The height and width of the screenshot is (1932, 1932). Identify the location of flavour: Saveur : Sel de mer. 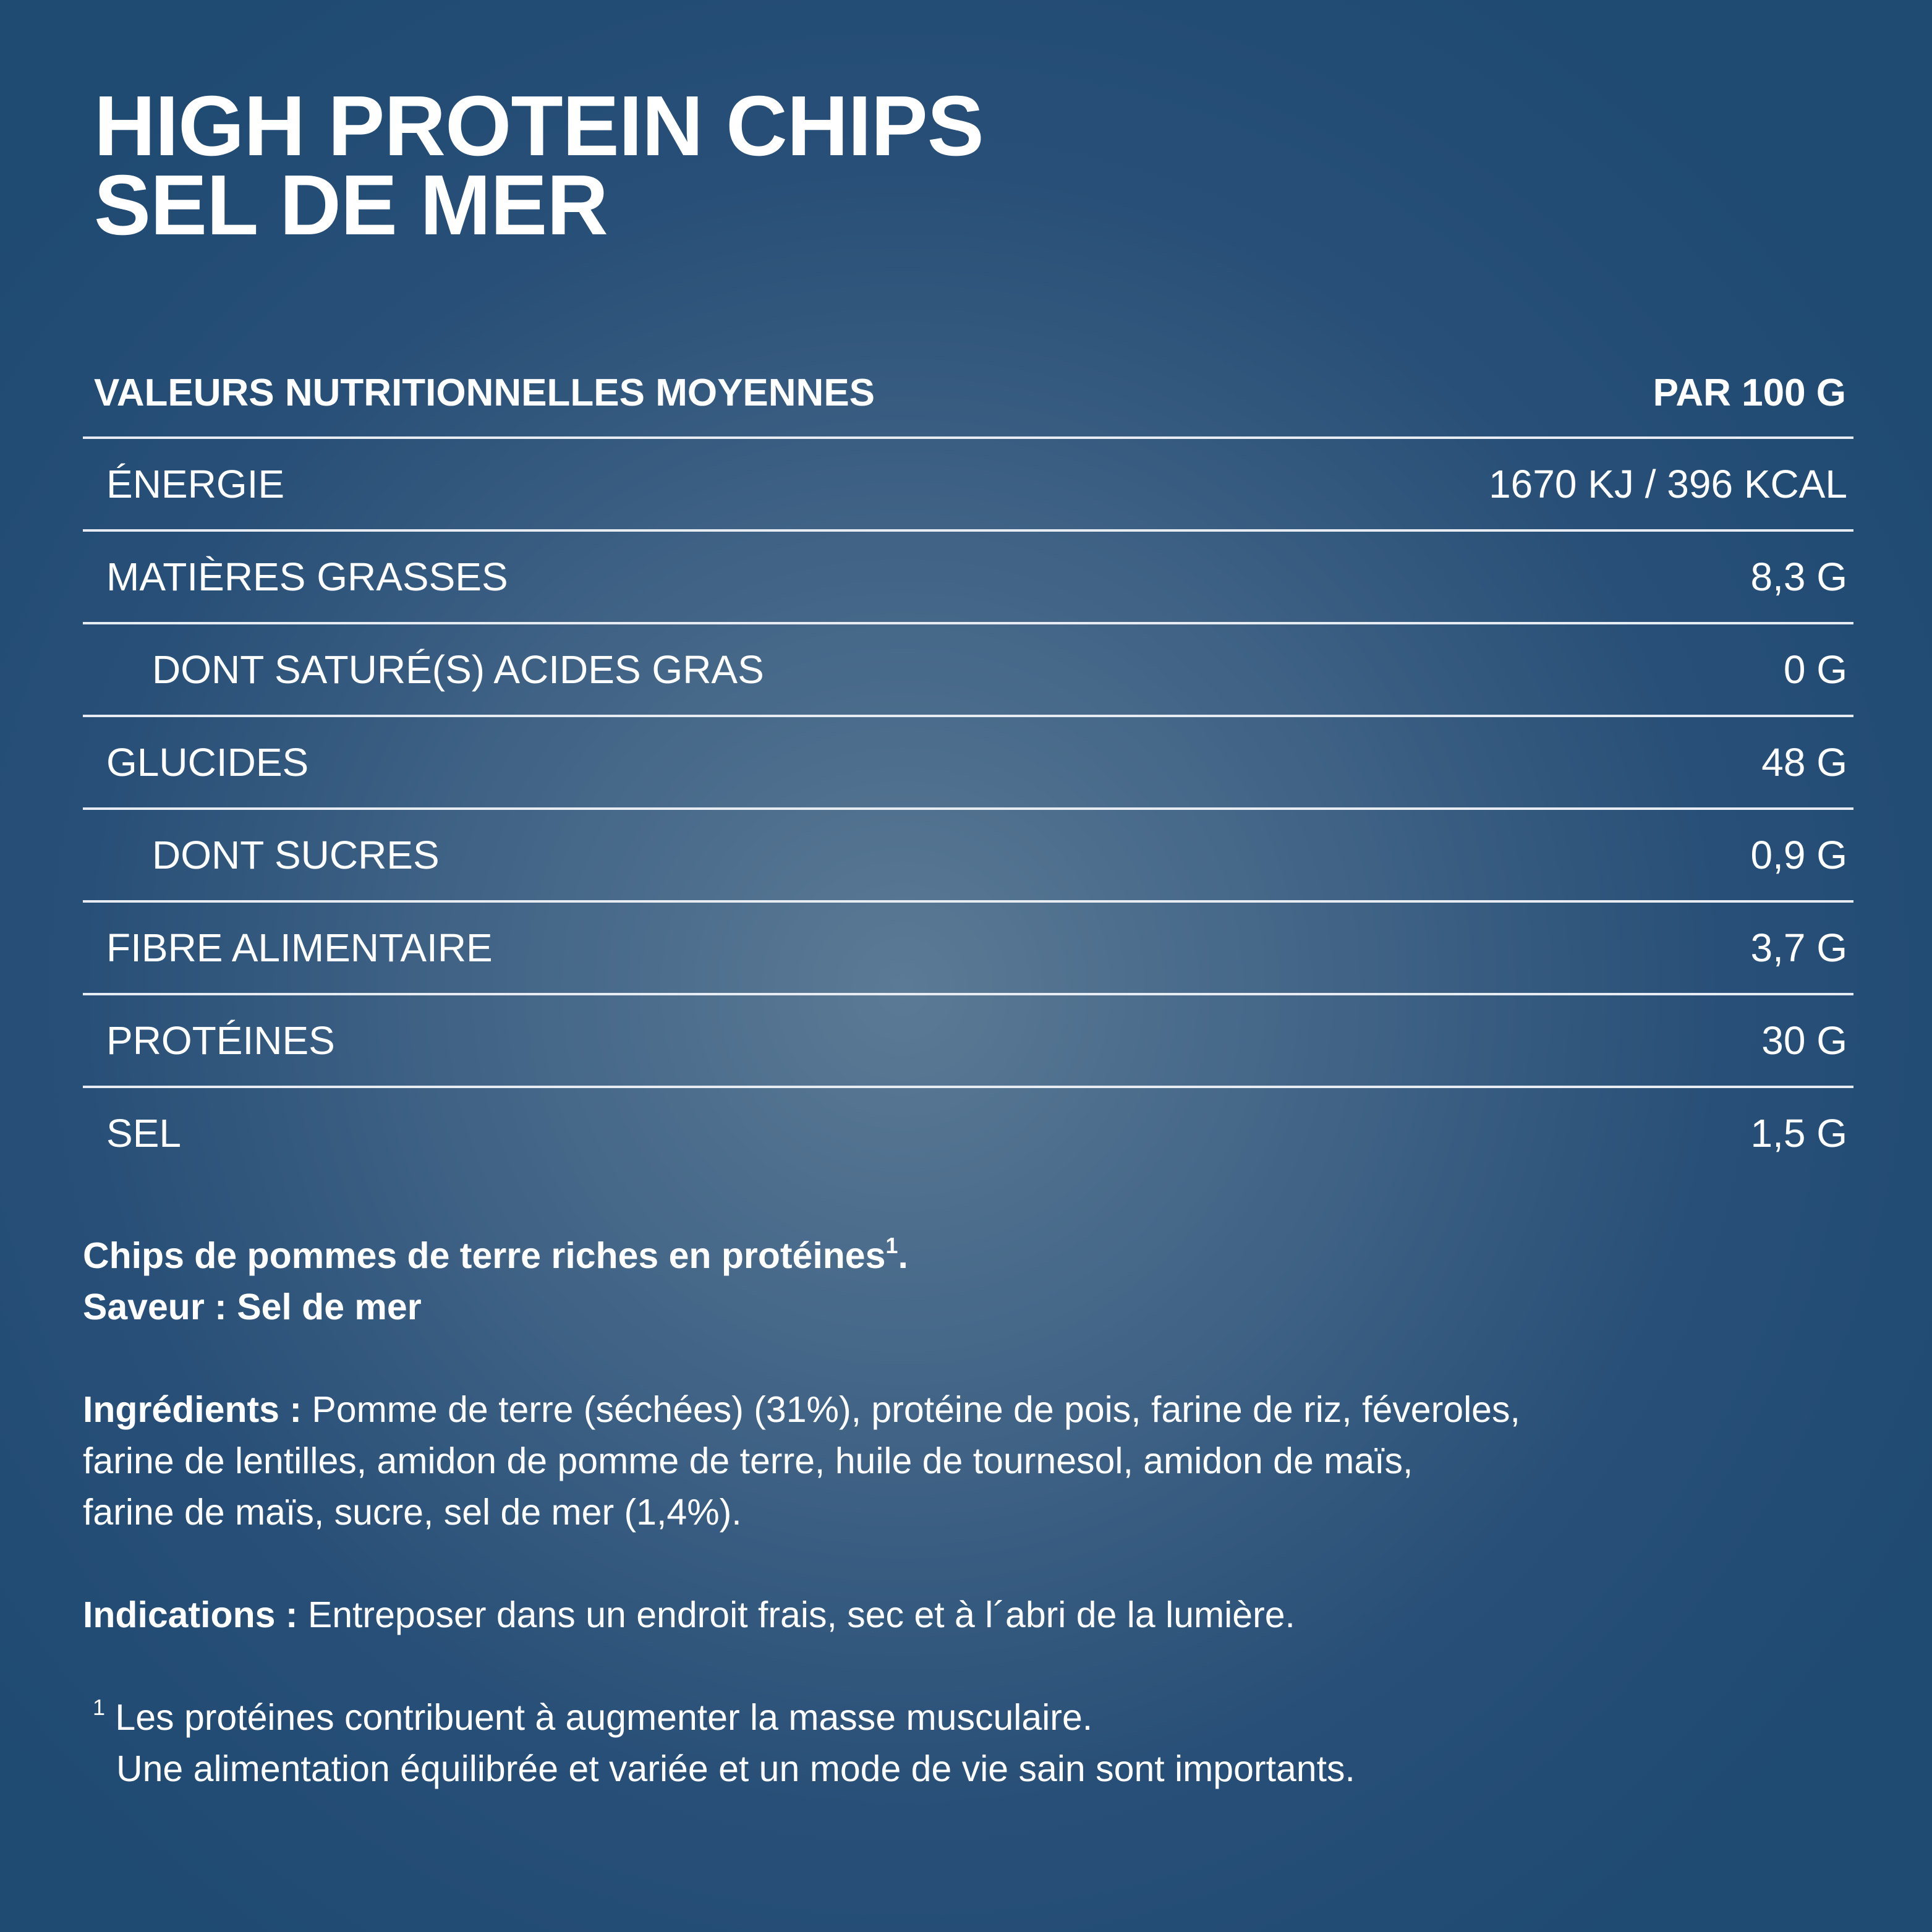
(979, 1307).